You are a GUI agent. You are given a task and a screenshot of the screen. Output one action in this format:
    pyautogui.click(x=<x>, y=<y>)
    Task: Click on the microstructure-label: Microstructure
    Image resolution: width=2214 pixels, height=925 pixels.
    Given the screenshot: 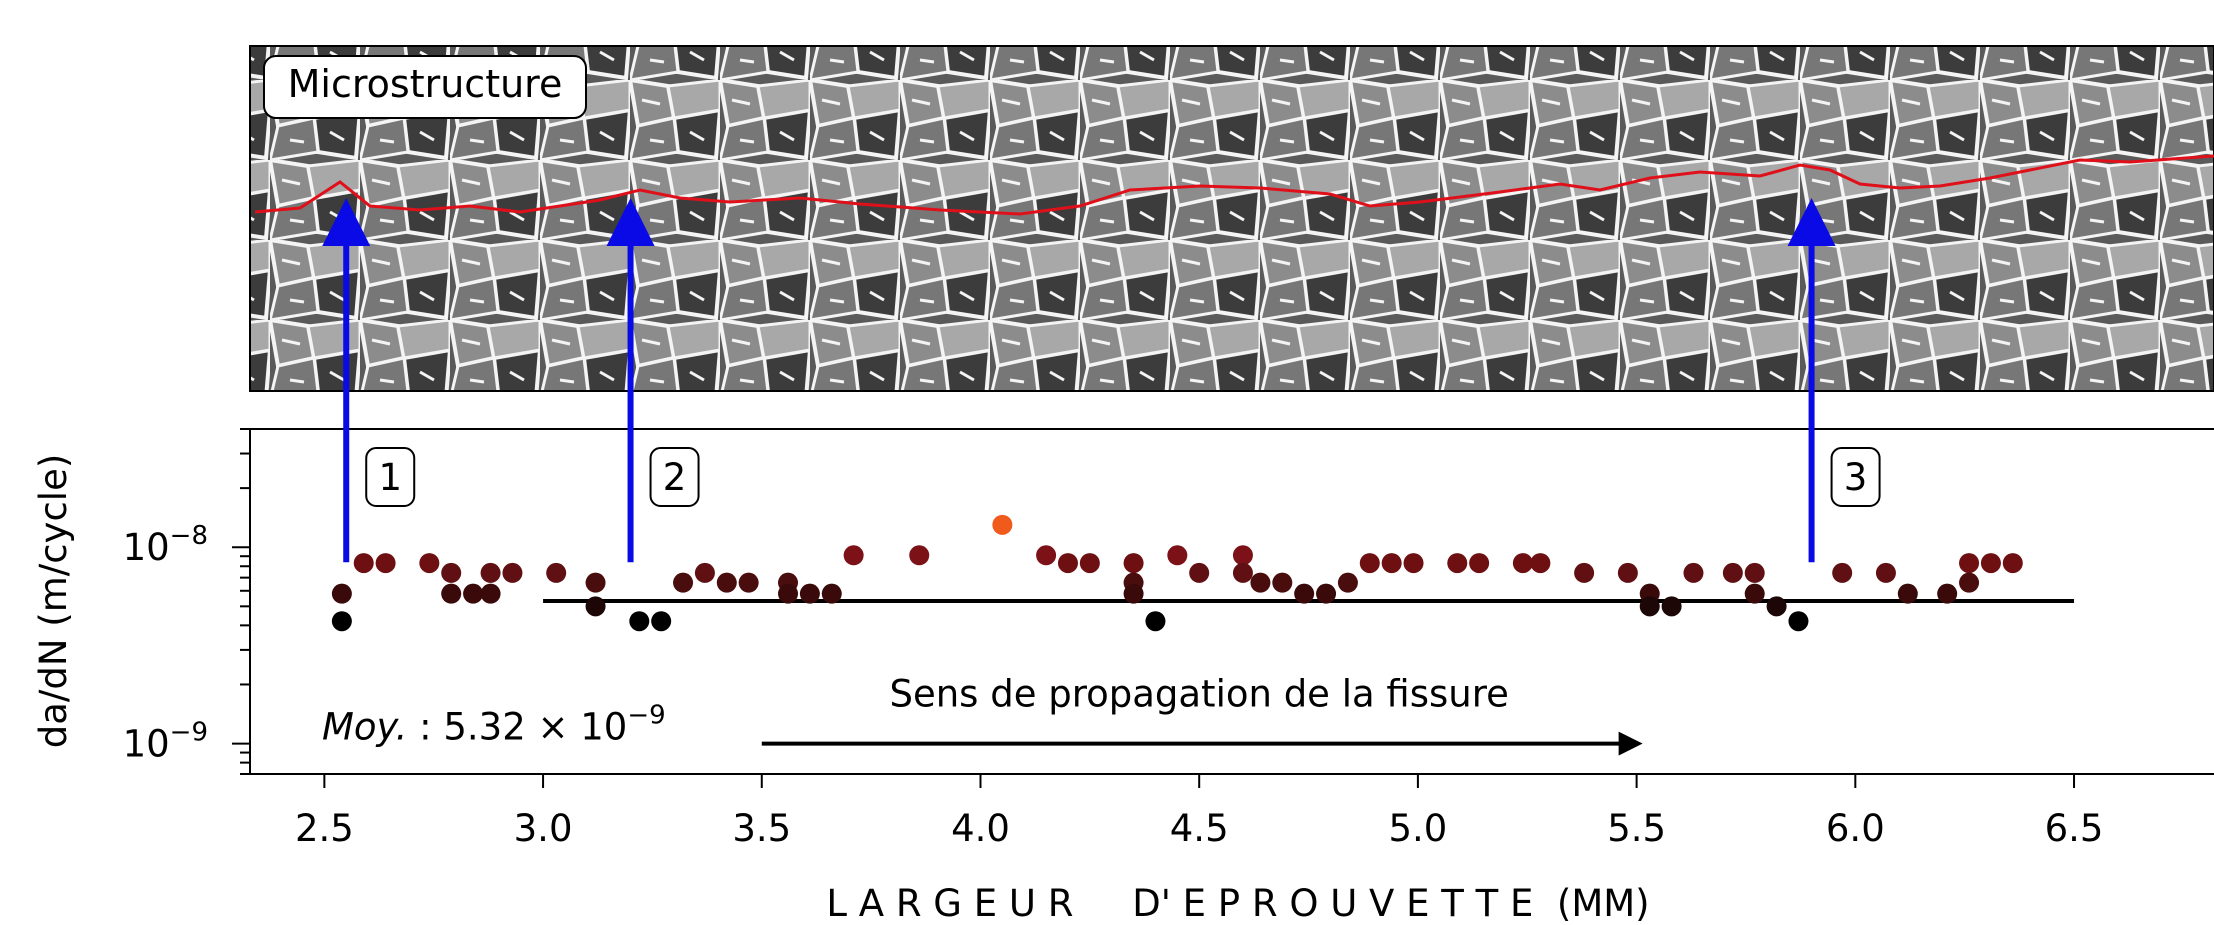 What is the action you would take?
    pyautogui.click(x=425, y=84)
    